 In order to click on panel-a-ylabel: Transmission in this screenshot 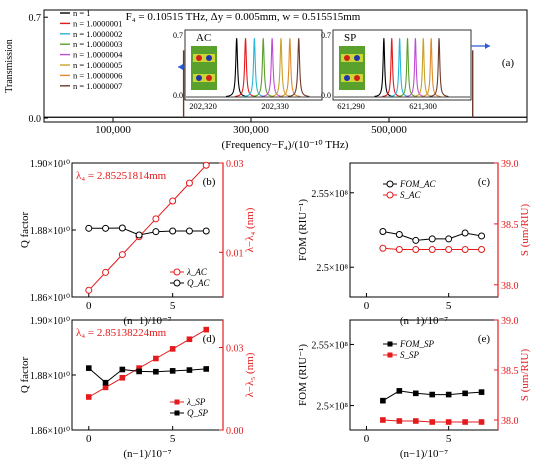, I will do `click(9, 66)`.